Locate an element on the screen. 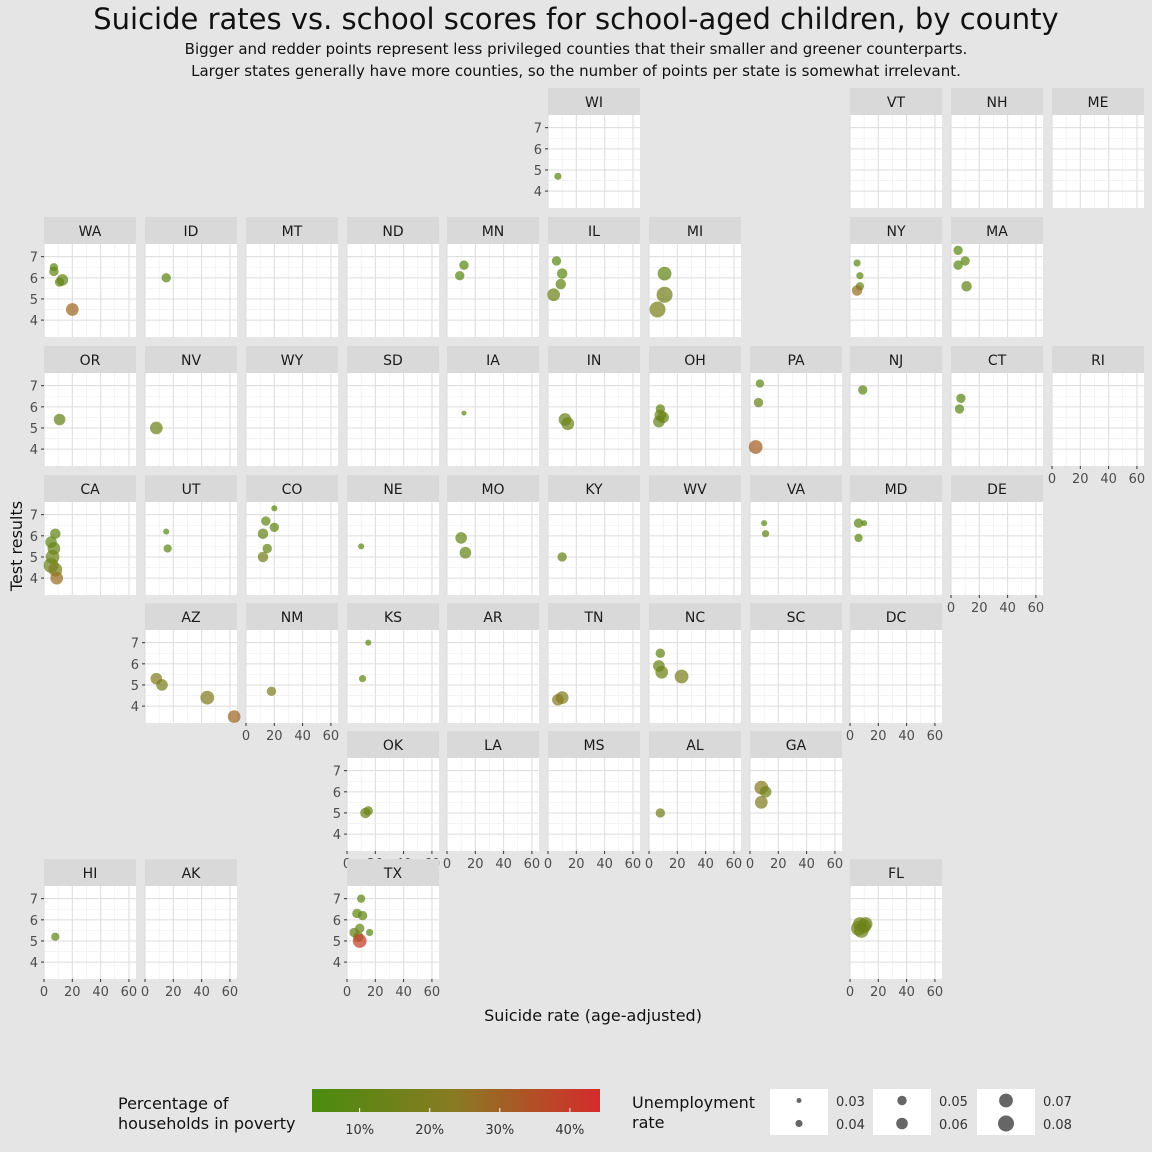  size-legend-label: 0.06 is located at coordinates (953, 1125).